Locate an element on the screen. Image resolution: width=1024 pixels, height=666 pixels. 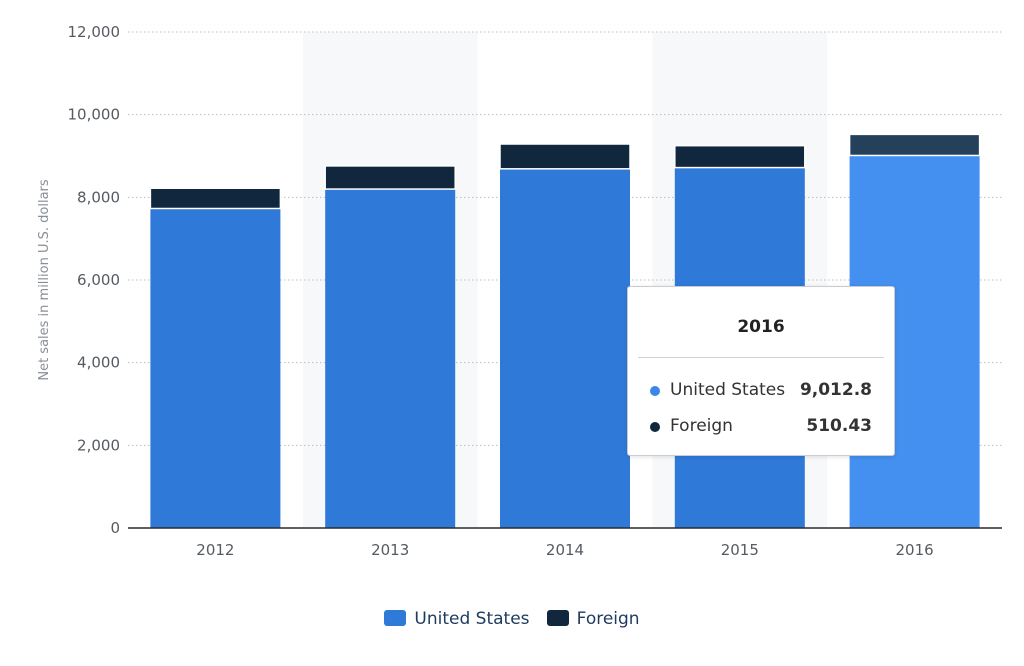
bar-2012-united-states is located at coordinates (215, 368).